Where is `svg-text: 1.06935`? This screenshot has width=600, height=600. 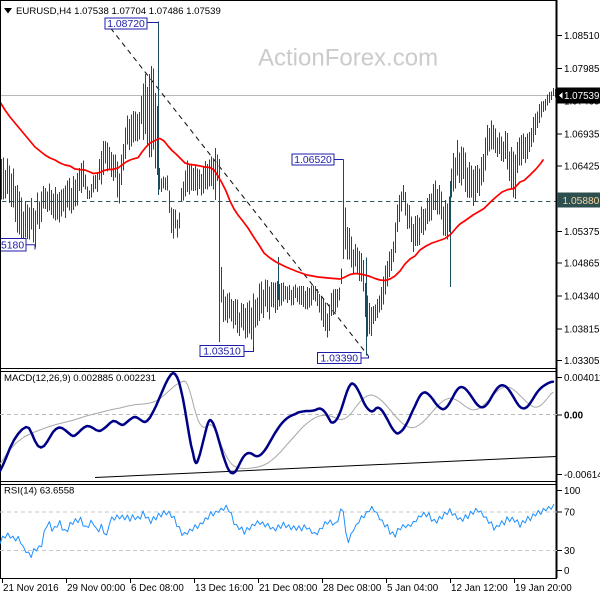 svg-text: 1.06935 is located at coordinates (582, 135).